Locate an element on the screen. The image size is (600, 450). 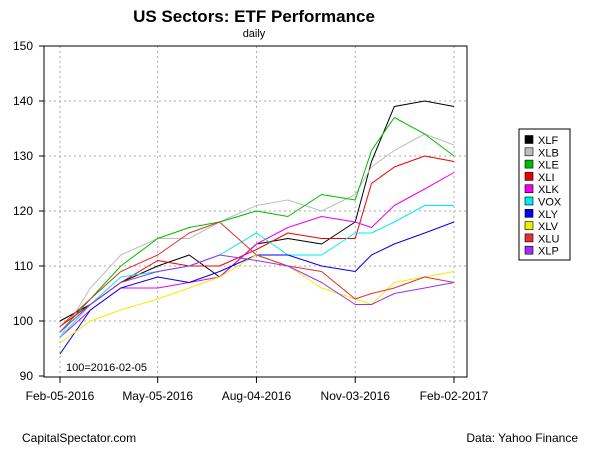
y-tick-label: 100 is located at coordinates (23, 321).